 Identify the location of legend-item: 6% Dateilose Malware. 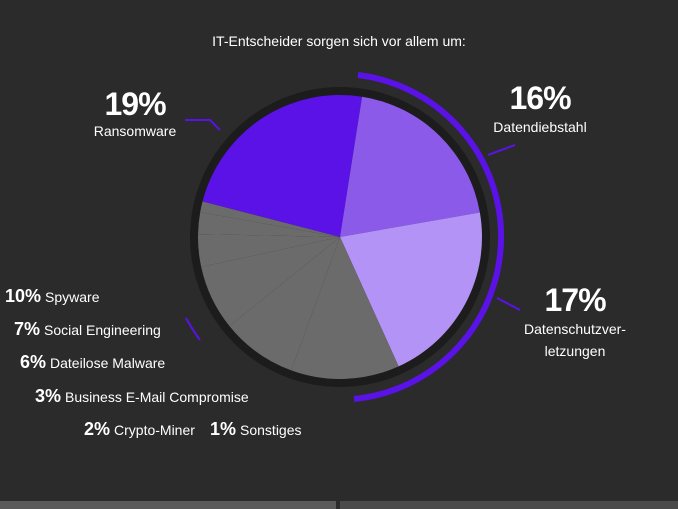
(92, 362).